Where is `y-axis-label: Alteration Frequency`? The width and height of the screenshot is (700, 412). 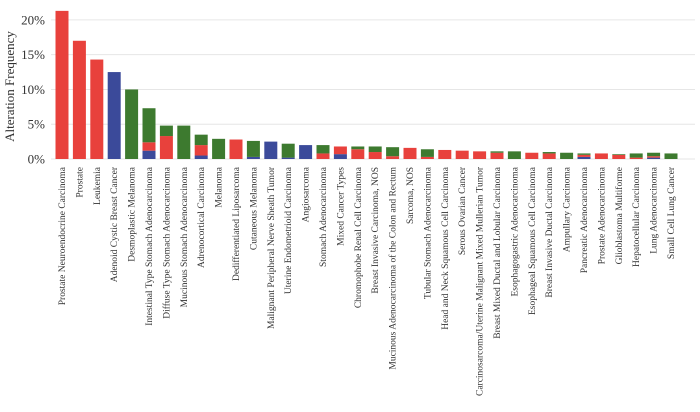
y-axis-label: Alteration Frequency is located at coordinates (9, 86).